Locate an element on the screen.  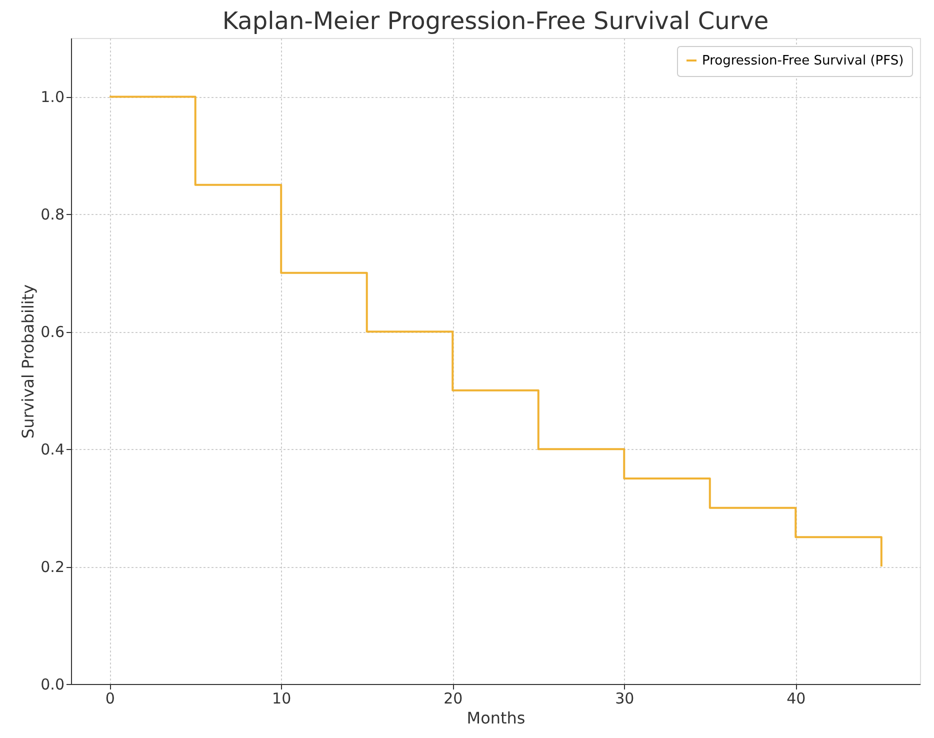
y-tick-label: 0.8 is located at coordinates (52, 215).